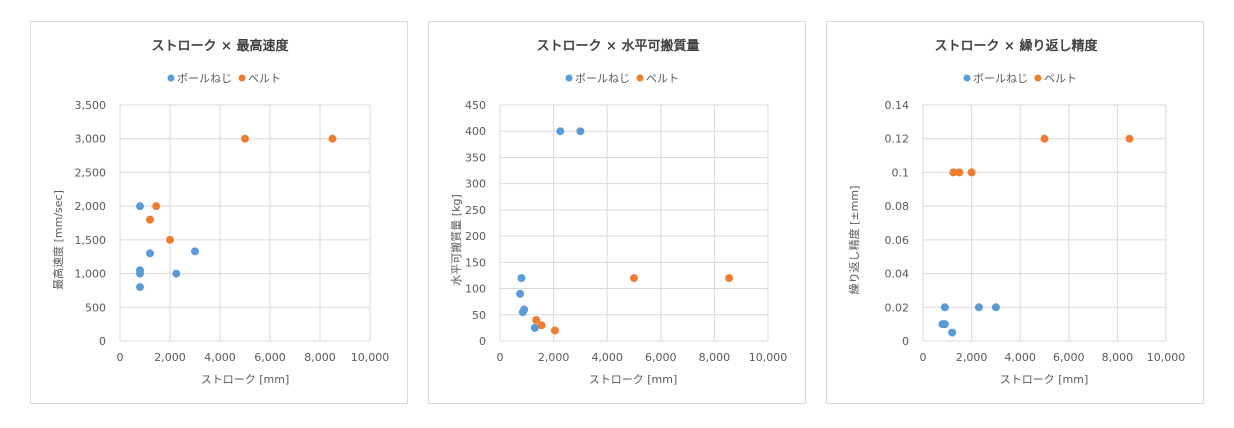  What do you see at coordinates (91, 274) in the screenshot?
I see `y-tick-label: 1,000` at bounding box center [91, 274].